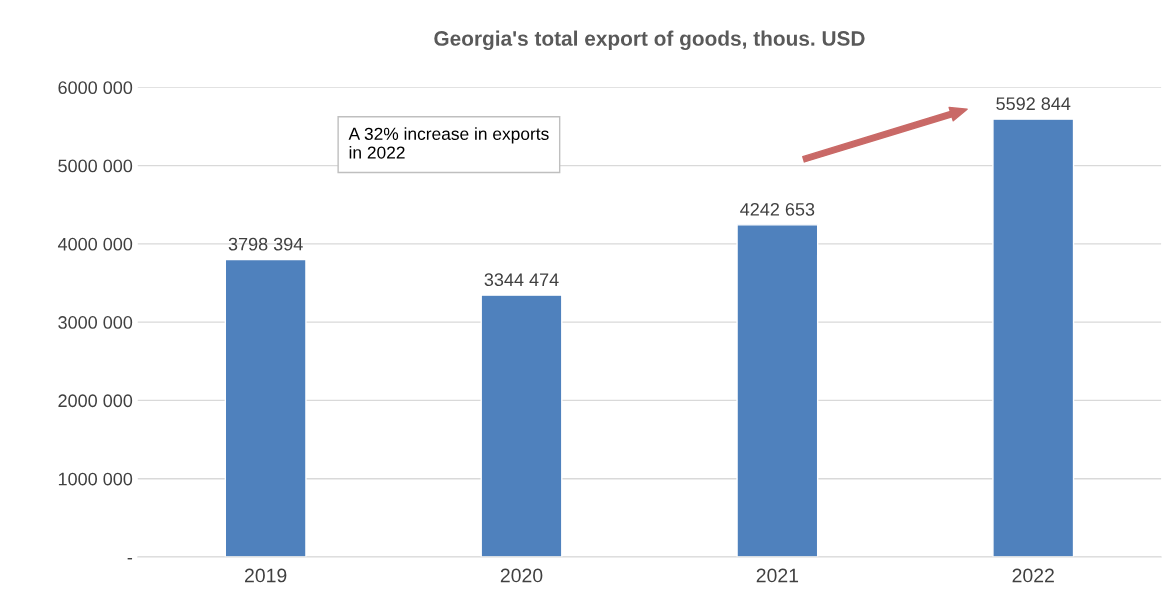 Image resolution: width=1167 pixels, height=598 pixels. I want to click on y-tick-label: 2000 000, so click(95, 401).